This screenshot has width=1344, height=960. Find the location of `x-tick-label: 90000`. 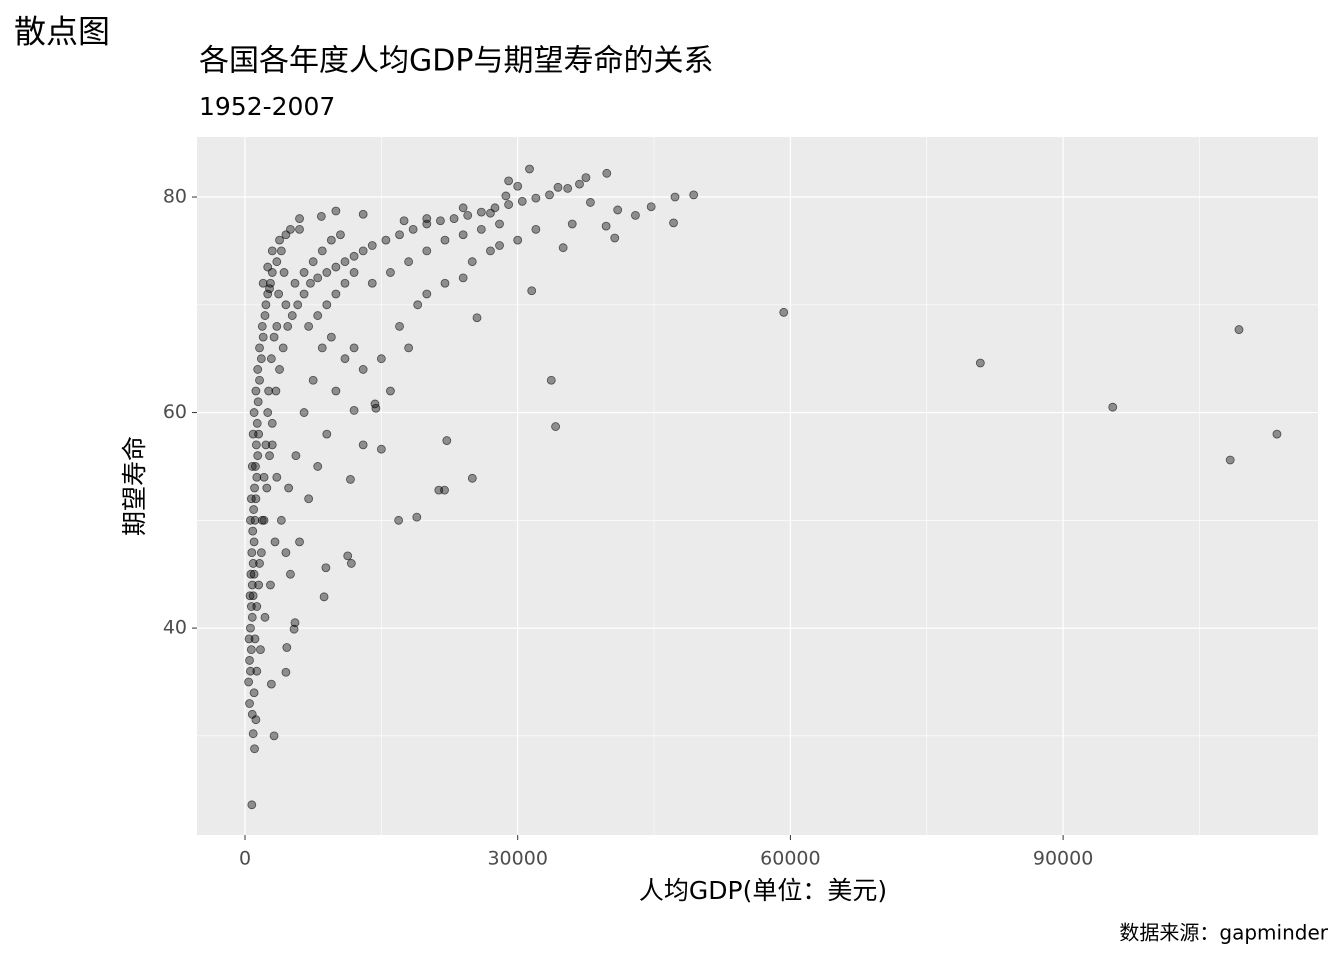

x-tick-label: 90000 is located at coordinates (1063, 859).